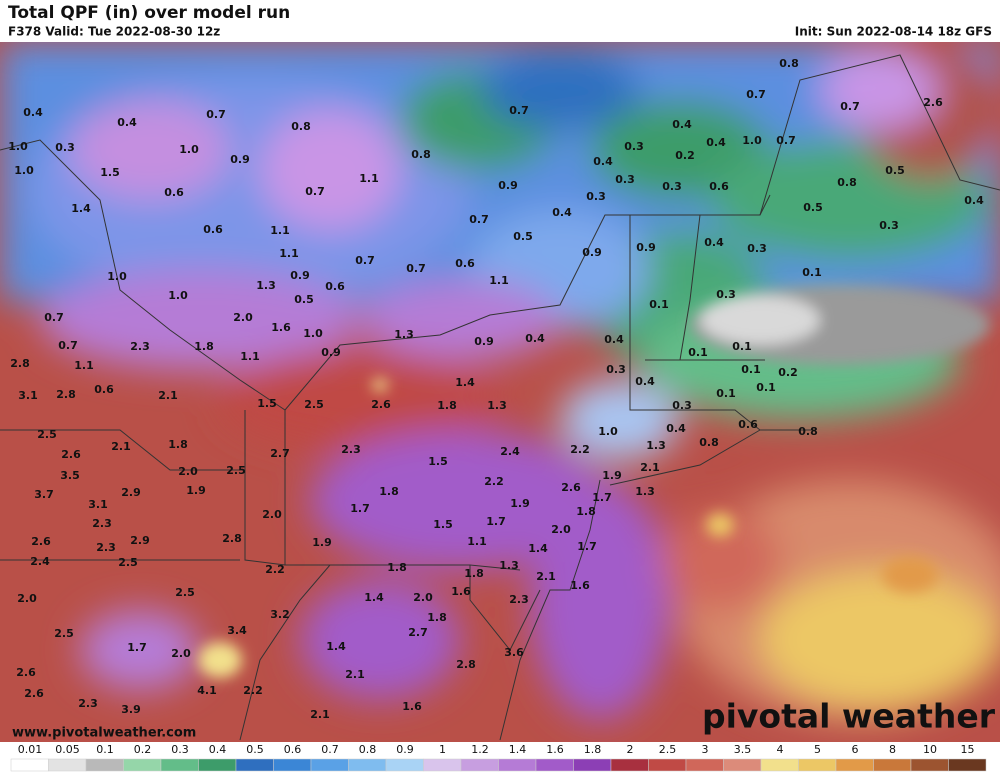  What do you see at coordinates (743, 749) in the screenshot?
I see `legend-label: 3.5` at bounding box center [743, 749].